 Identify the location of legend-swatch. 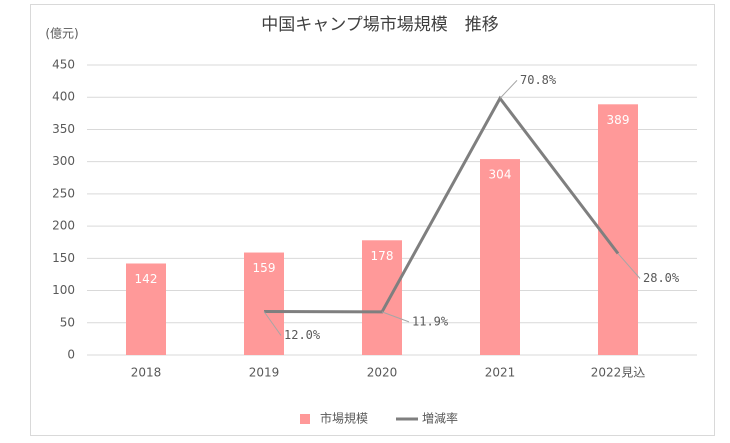
(305, 419).